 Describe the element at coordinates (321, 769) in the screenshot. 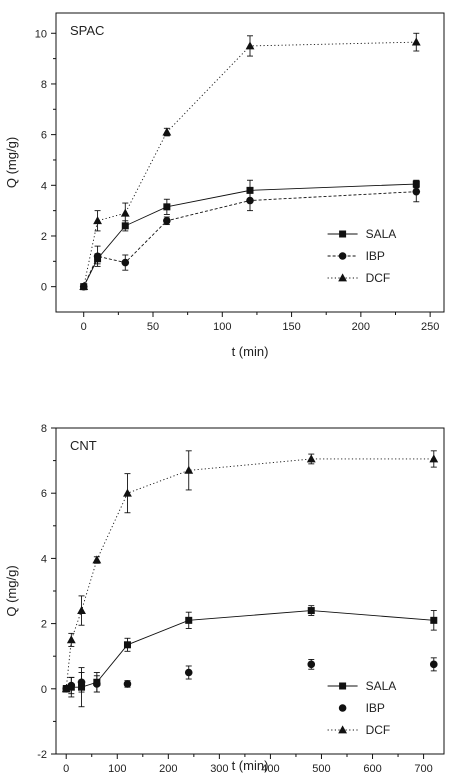

I see `x-tick-label: 500` at that location.